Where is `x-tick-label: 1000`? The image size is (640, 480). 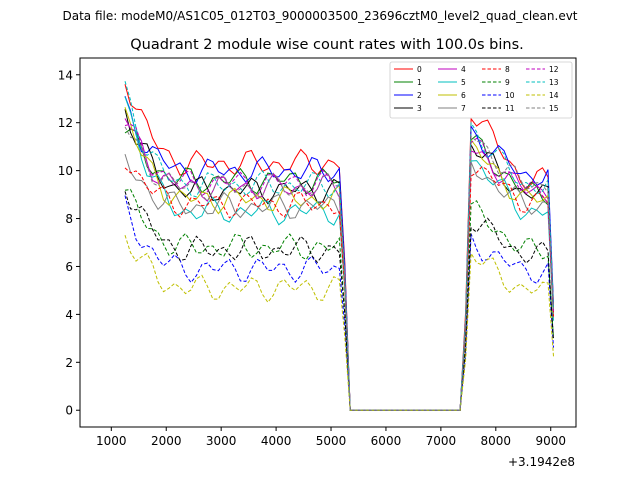
x-tick-label: 1000 is located at coordinates (111, 441).